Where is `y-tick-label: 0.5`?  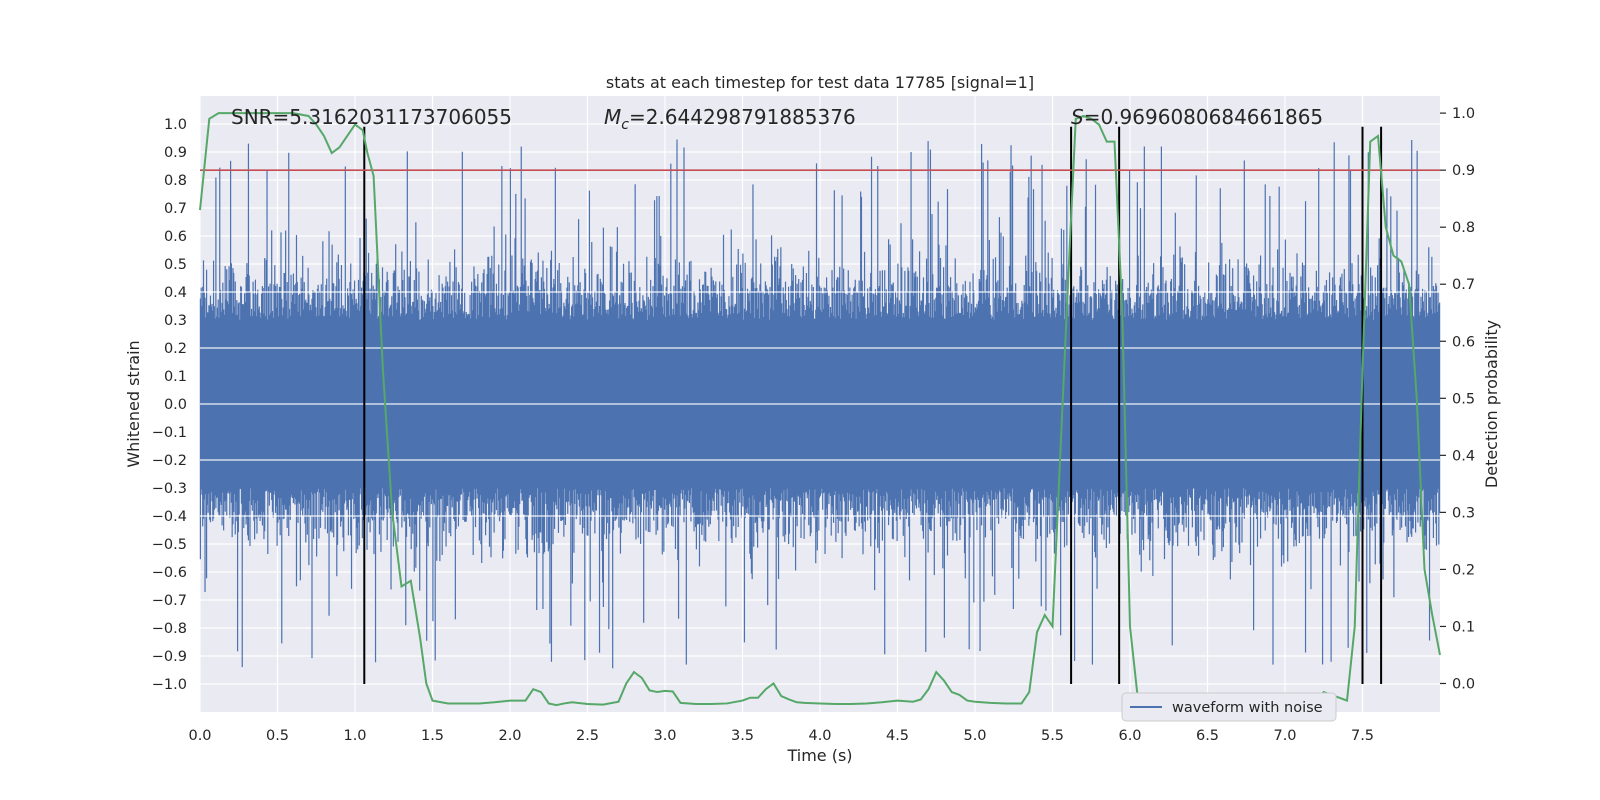 y-tick-label: 0.5 is located at coordinates (175, 265).